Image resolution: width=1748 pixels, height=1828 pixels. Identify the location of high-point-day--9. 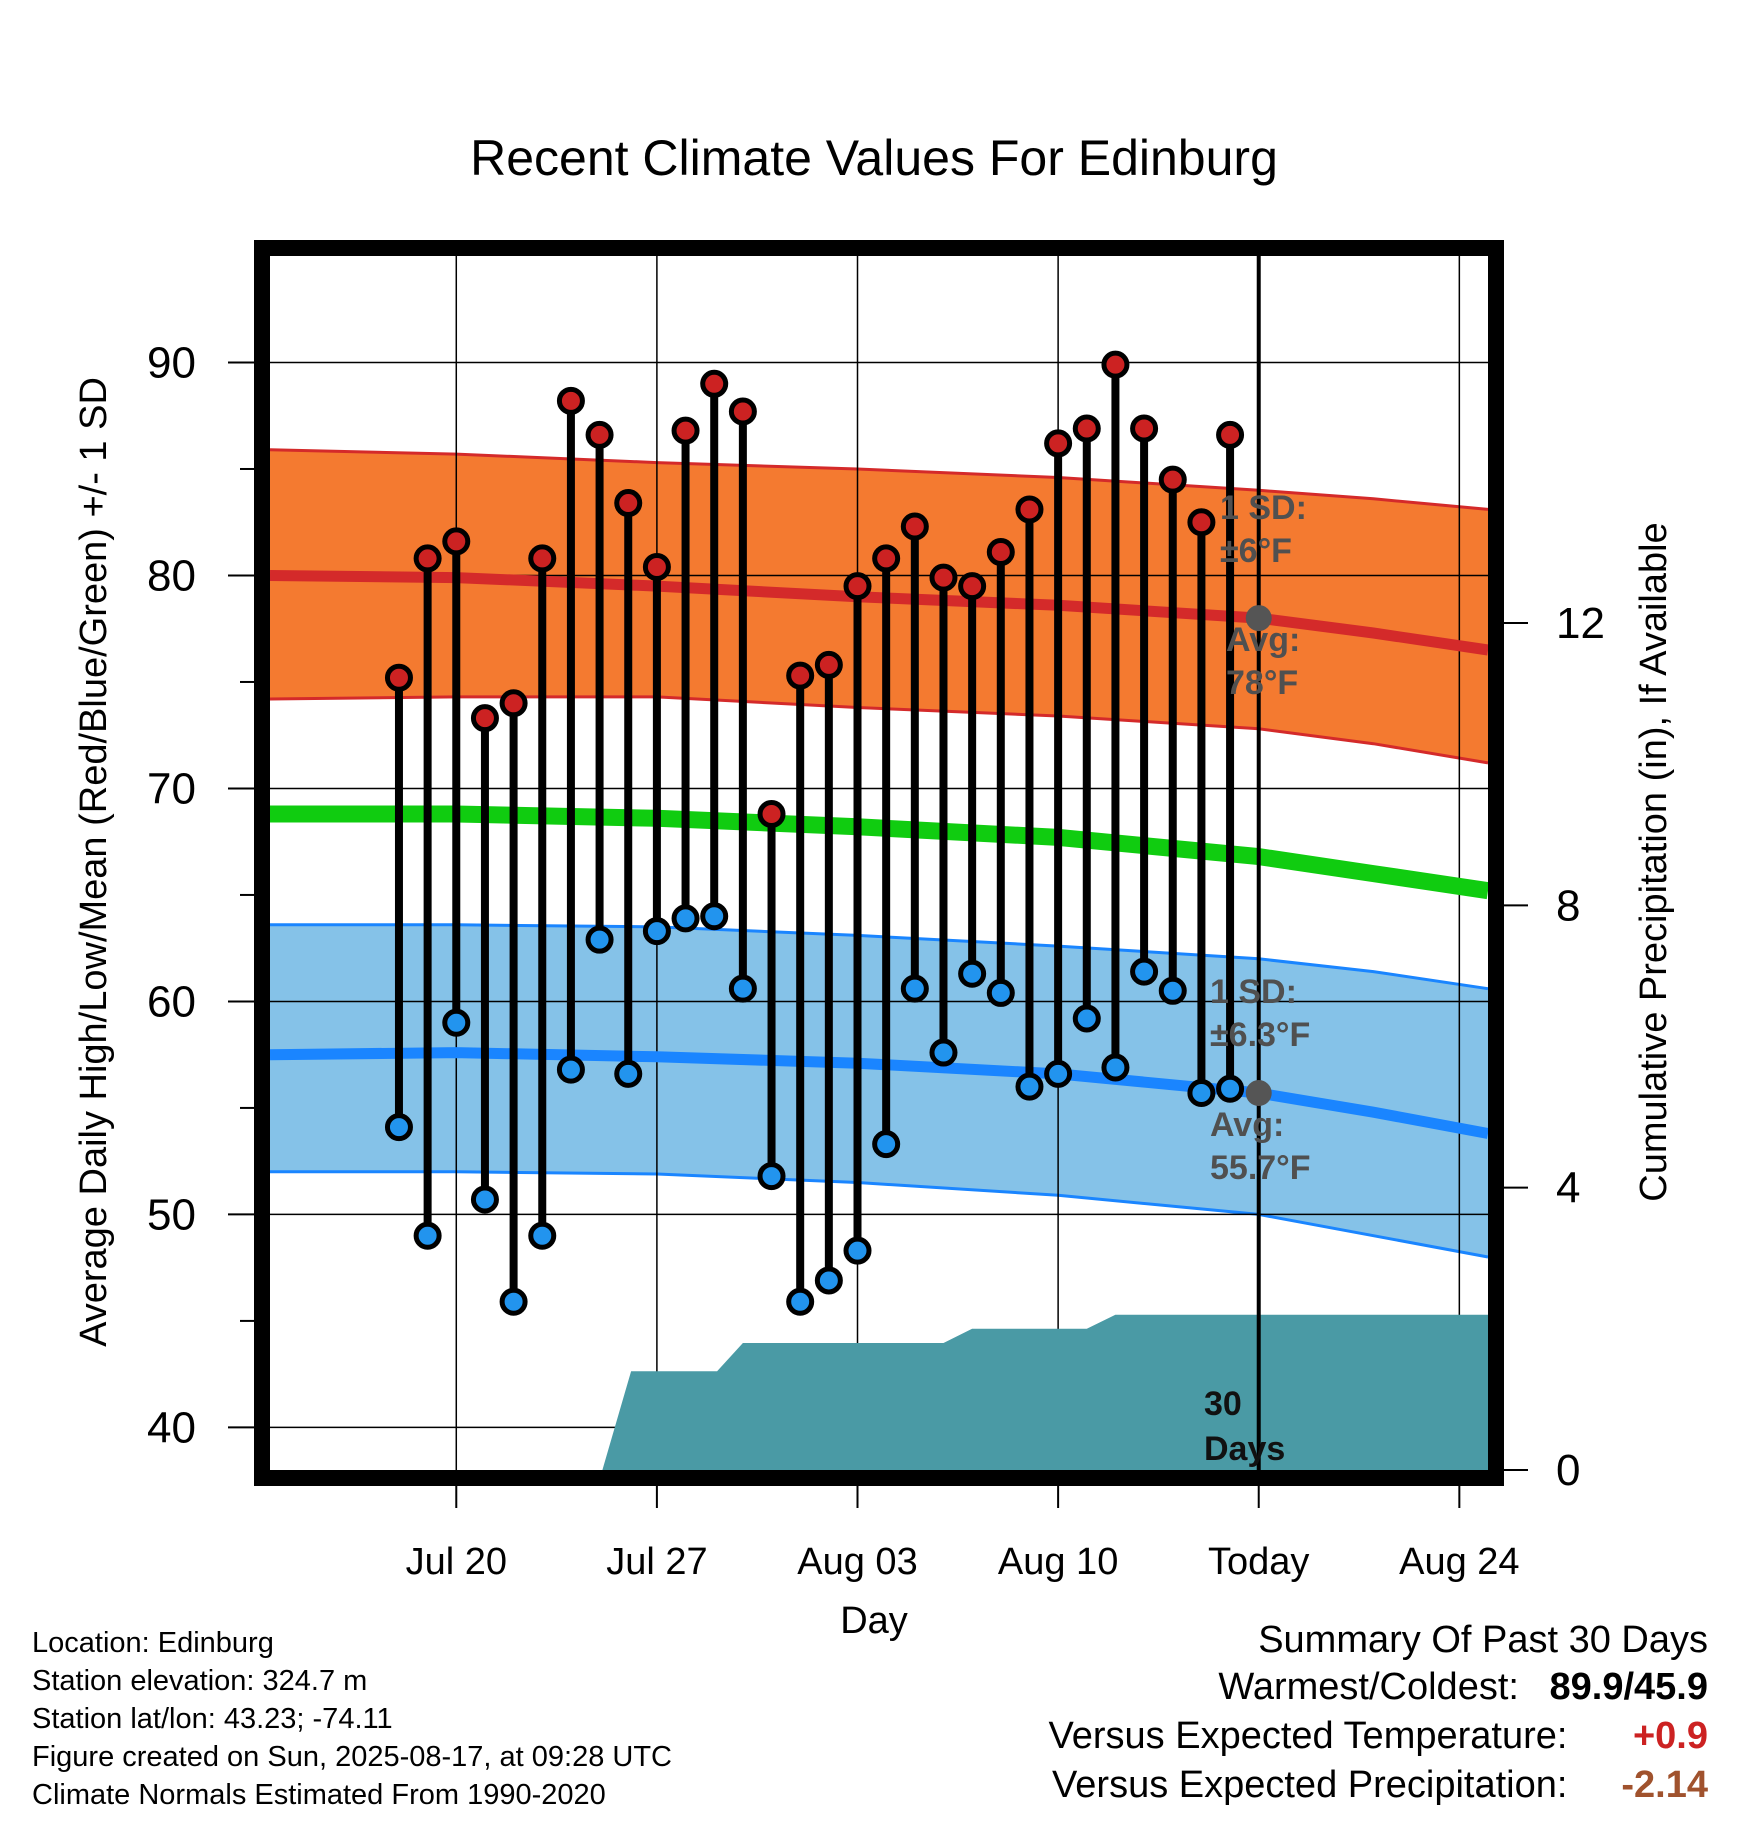
(1000, 552).